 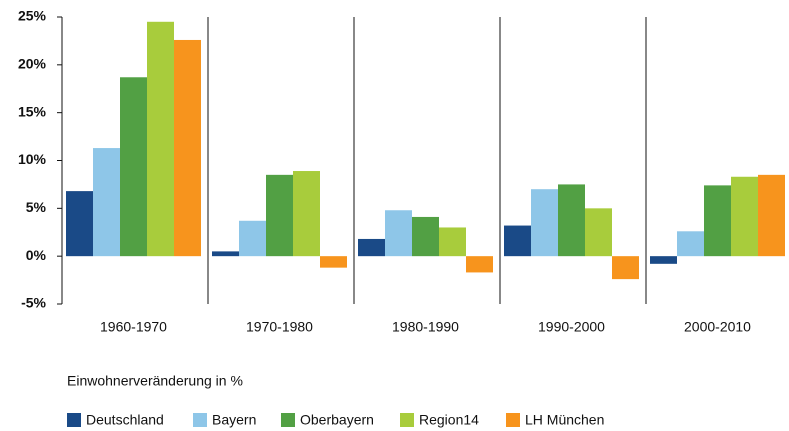 I want to click on x-tick-label: 2000-2010, so click(x=717, y=327).